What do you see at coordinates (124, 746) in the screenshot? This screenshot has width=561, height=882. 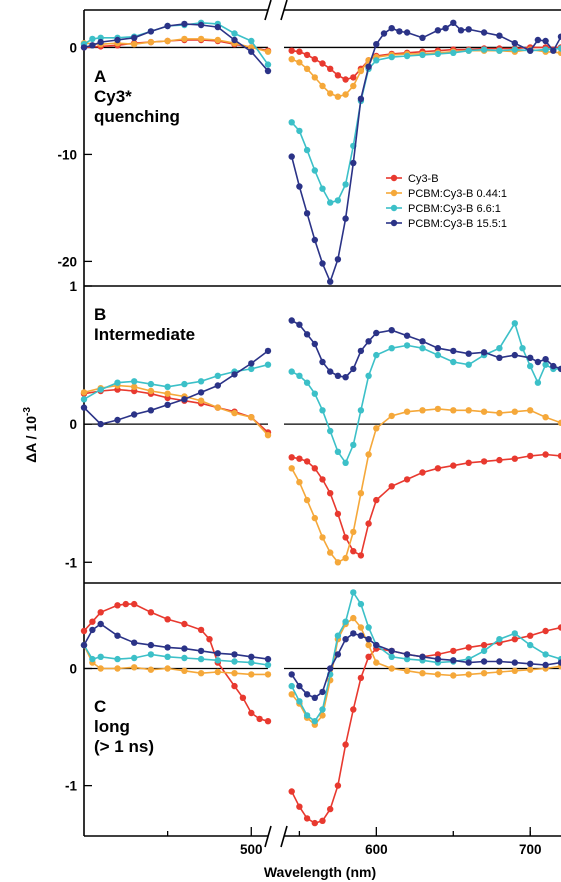 I see `panel-annotation: (> 1 ns)` at bounding box center [124, 746].